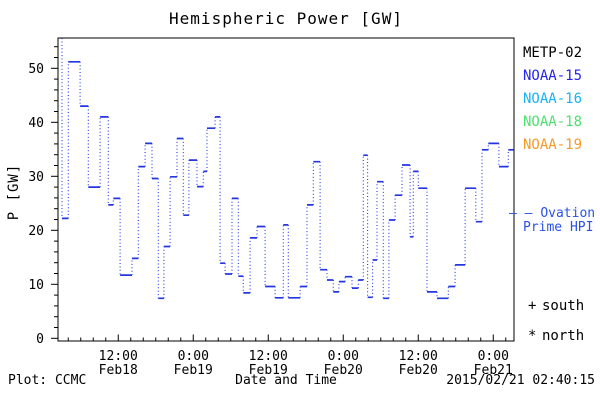 Image resolution: width=600 pixels, height=400 pixels. What do you see at coordinates (553, 53) in the screenshot?
I see `legend-item-metp02: METP-02` at bounding box center [553, 53].